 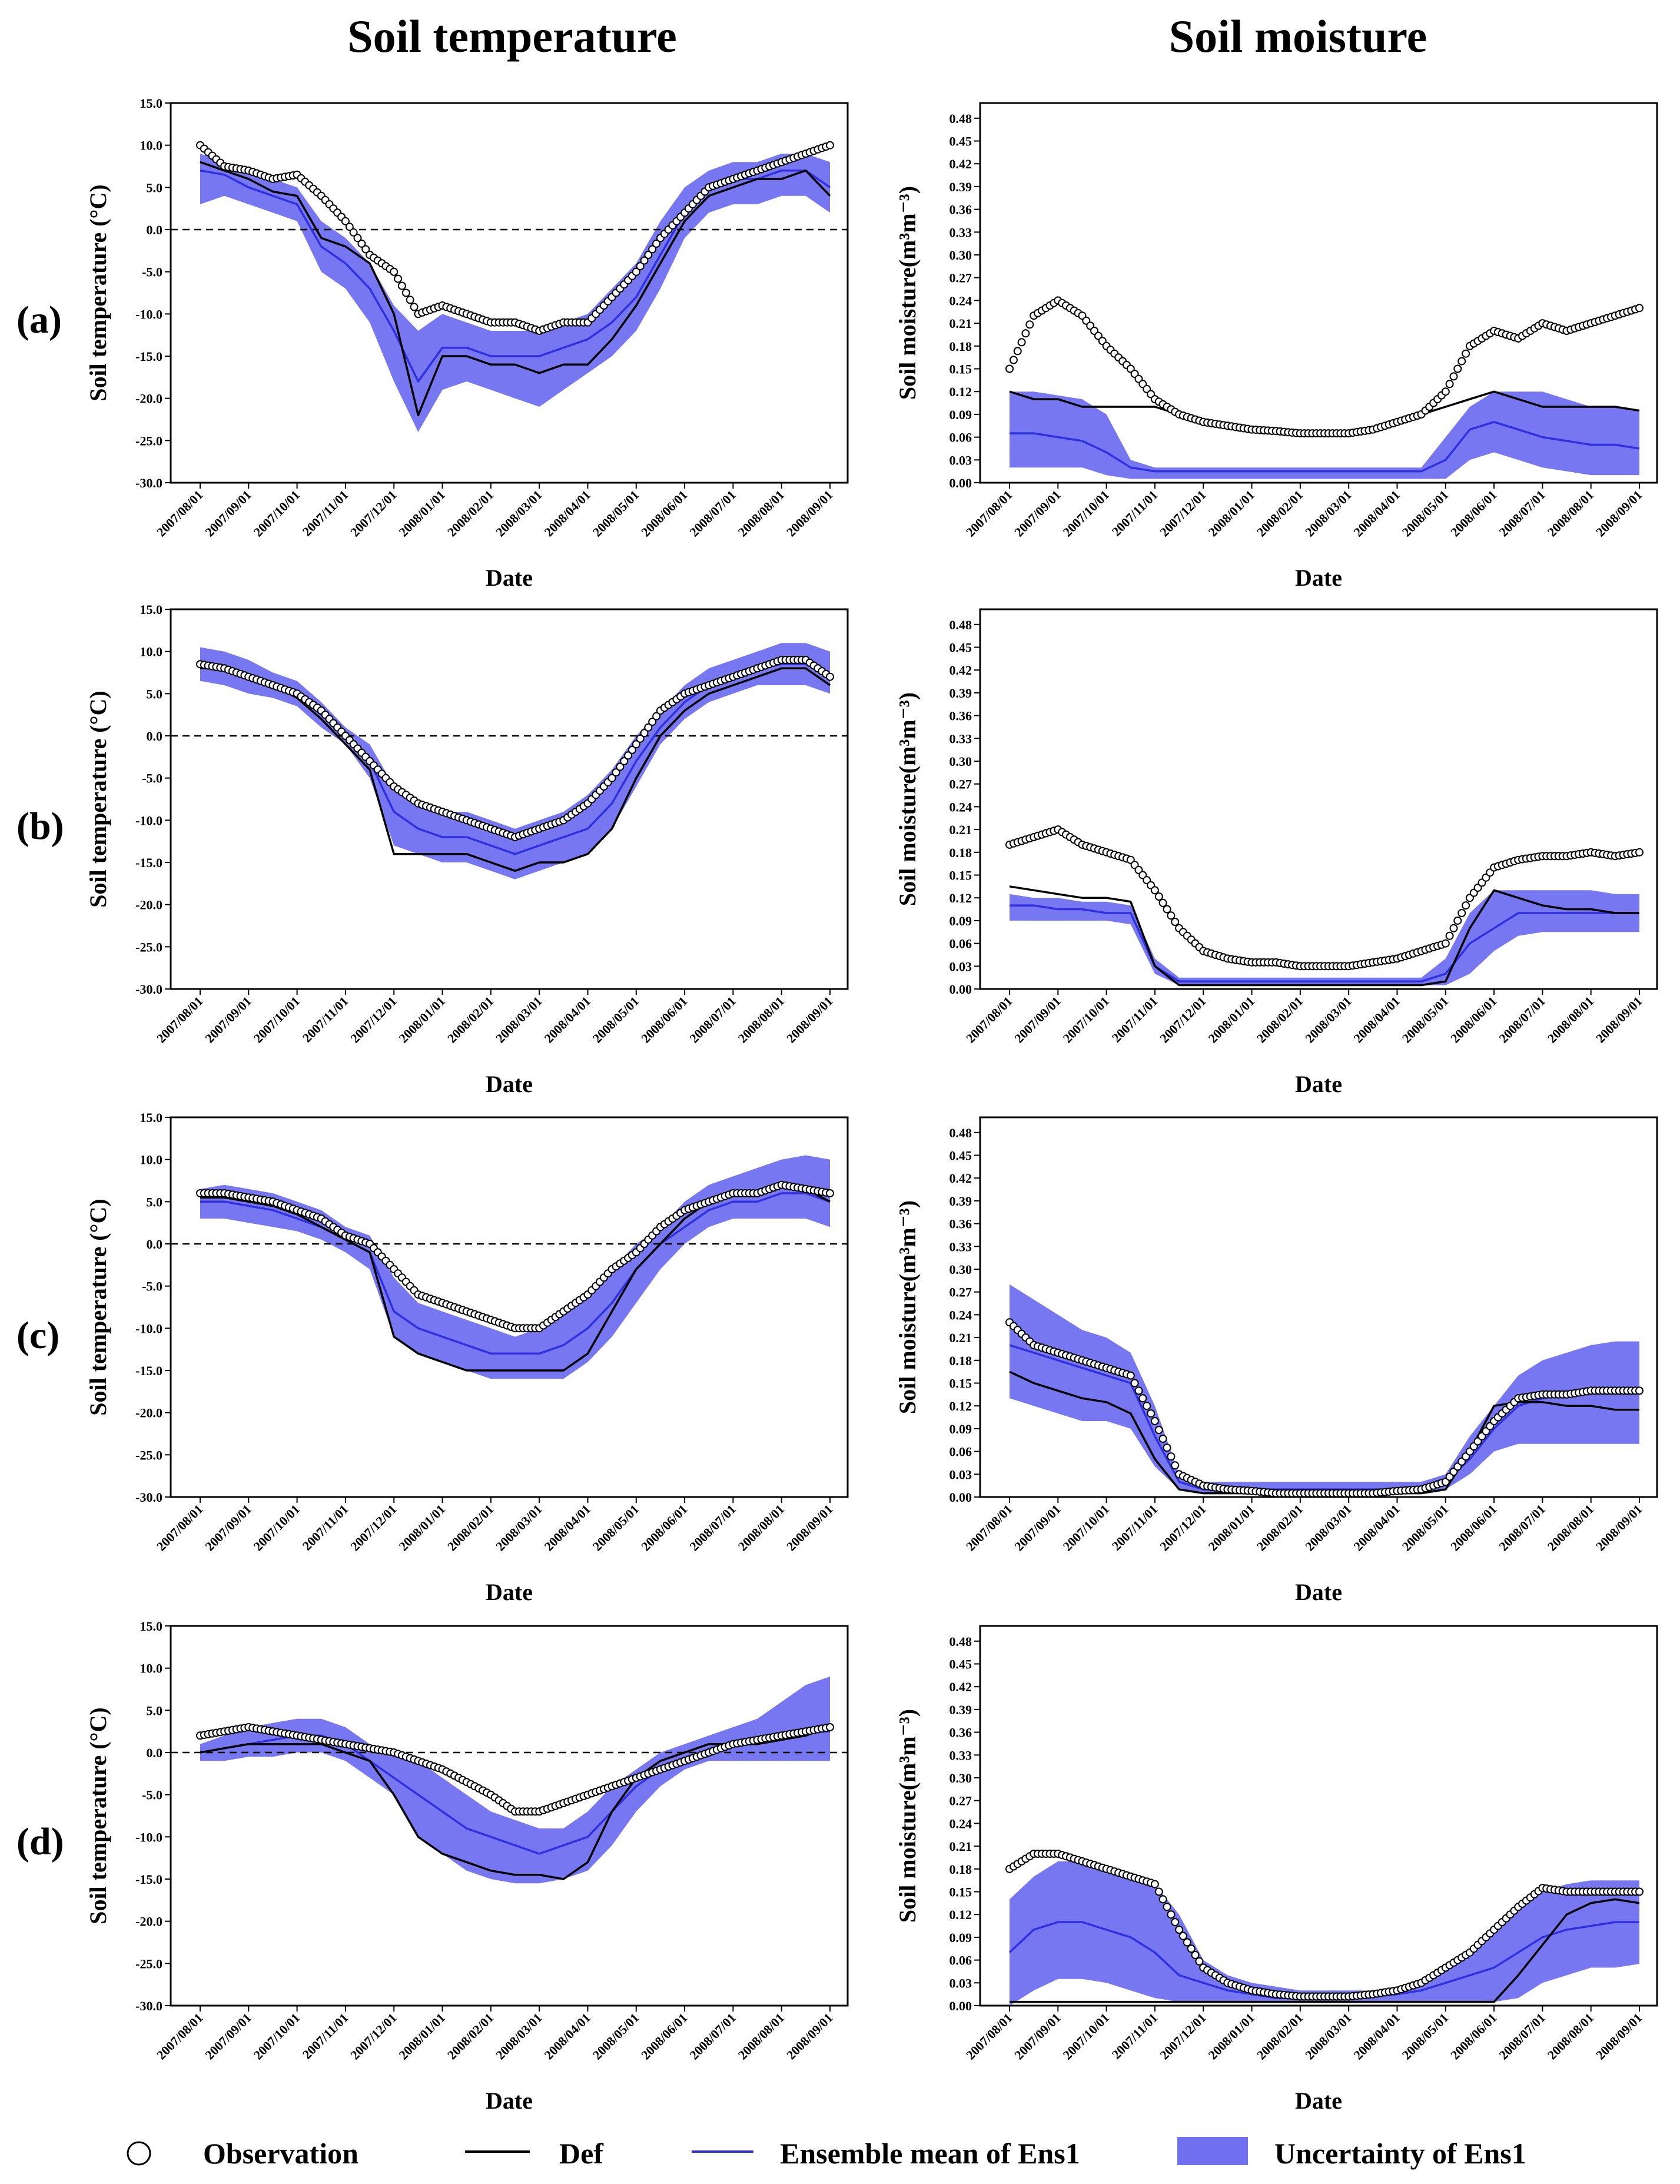 What do you see at coordinates (960, 1269) in the screenshot?
I see `y-tick-label: 0.30` at bounding box center [960, 1269].